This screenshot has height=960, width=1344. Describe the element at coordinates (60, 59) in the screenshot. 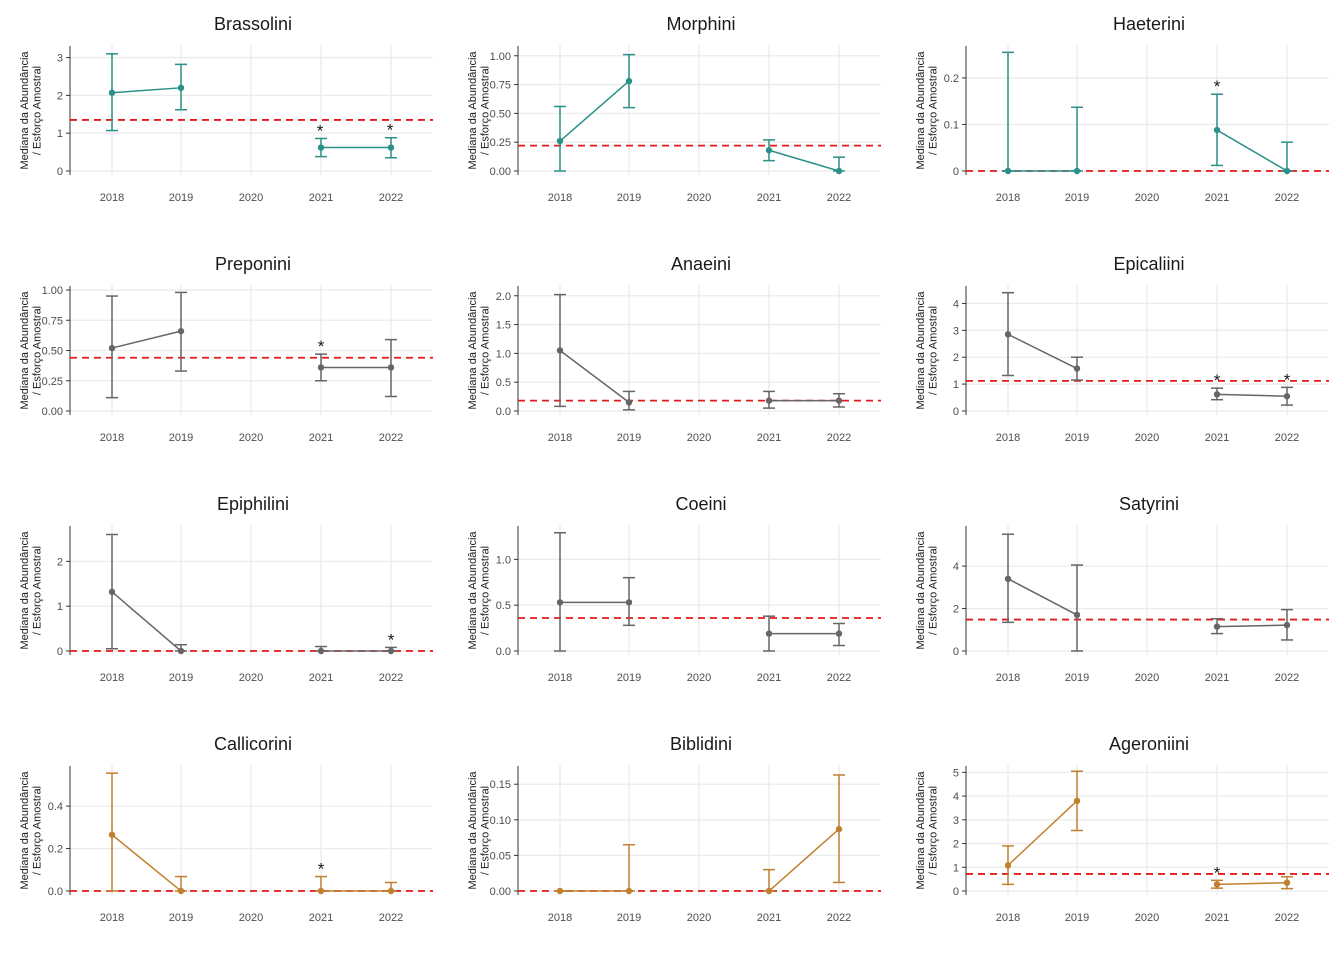

I see `y-tick-label: 3` at that location.